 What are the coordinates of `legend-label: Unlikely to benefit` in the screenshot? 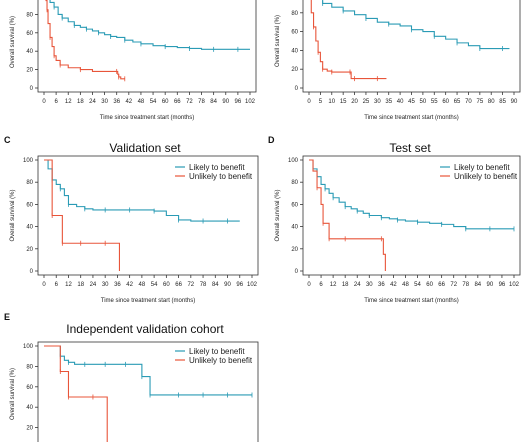 It's located at (221, 176).